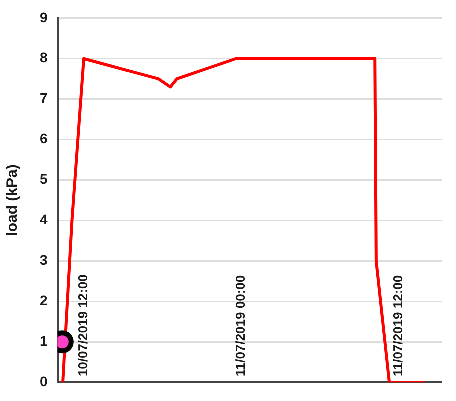  What do you see at coordinates (13, 200) in the screenshot?
I see `y-axis-title: load (kPa)` at bounding box center [13, 200].